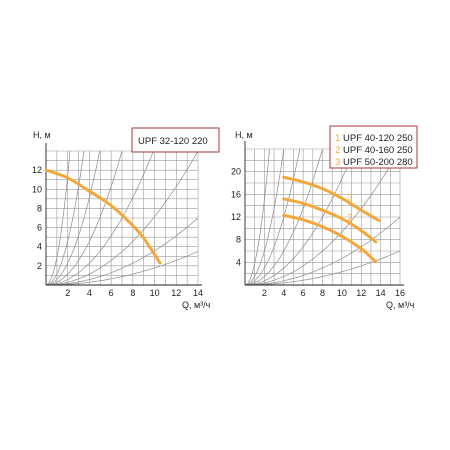 The image size is (450, 450). I want to click on legend-entry-2: UPF 40-160 250, so click(378, 150).